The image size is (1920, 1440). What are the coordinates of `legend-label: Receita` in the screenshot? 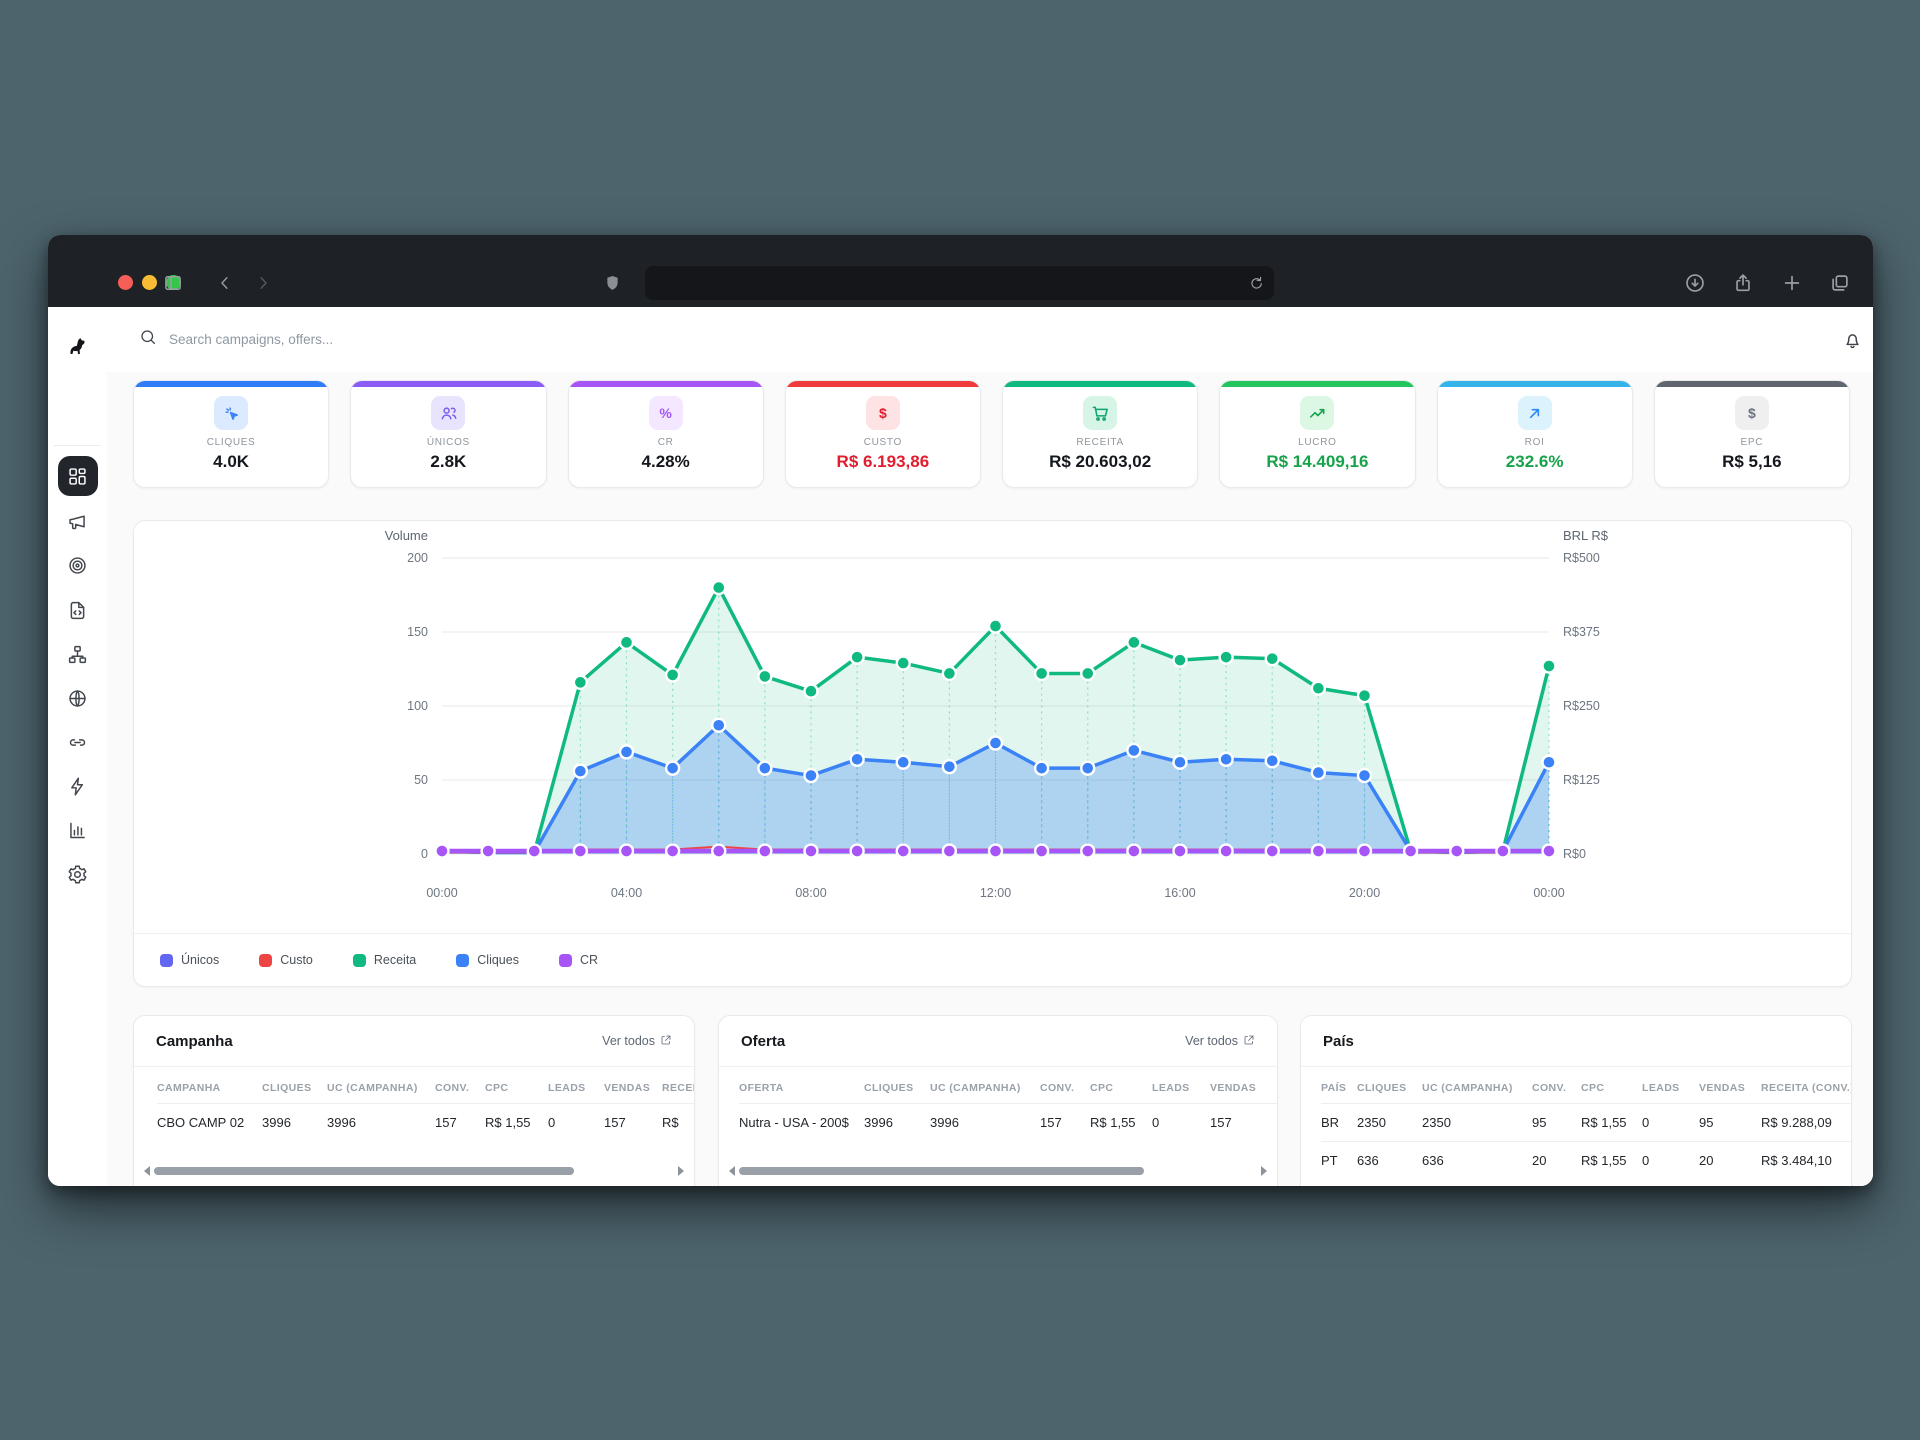 It's located at (395, 960).